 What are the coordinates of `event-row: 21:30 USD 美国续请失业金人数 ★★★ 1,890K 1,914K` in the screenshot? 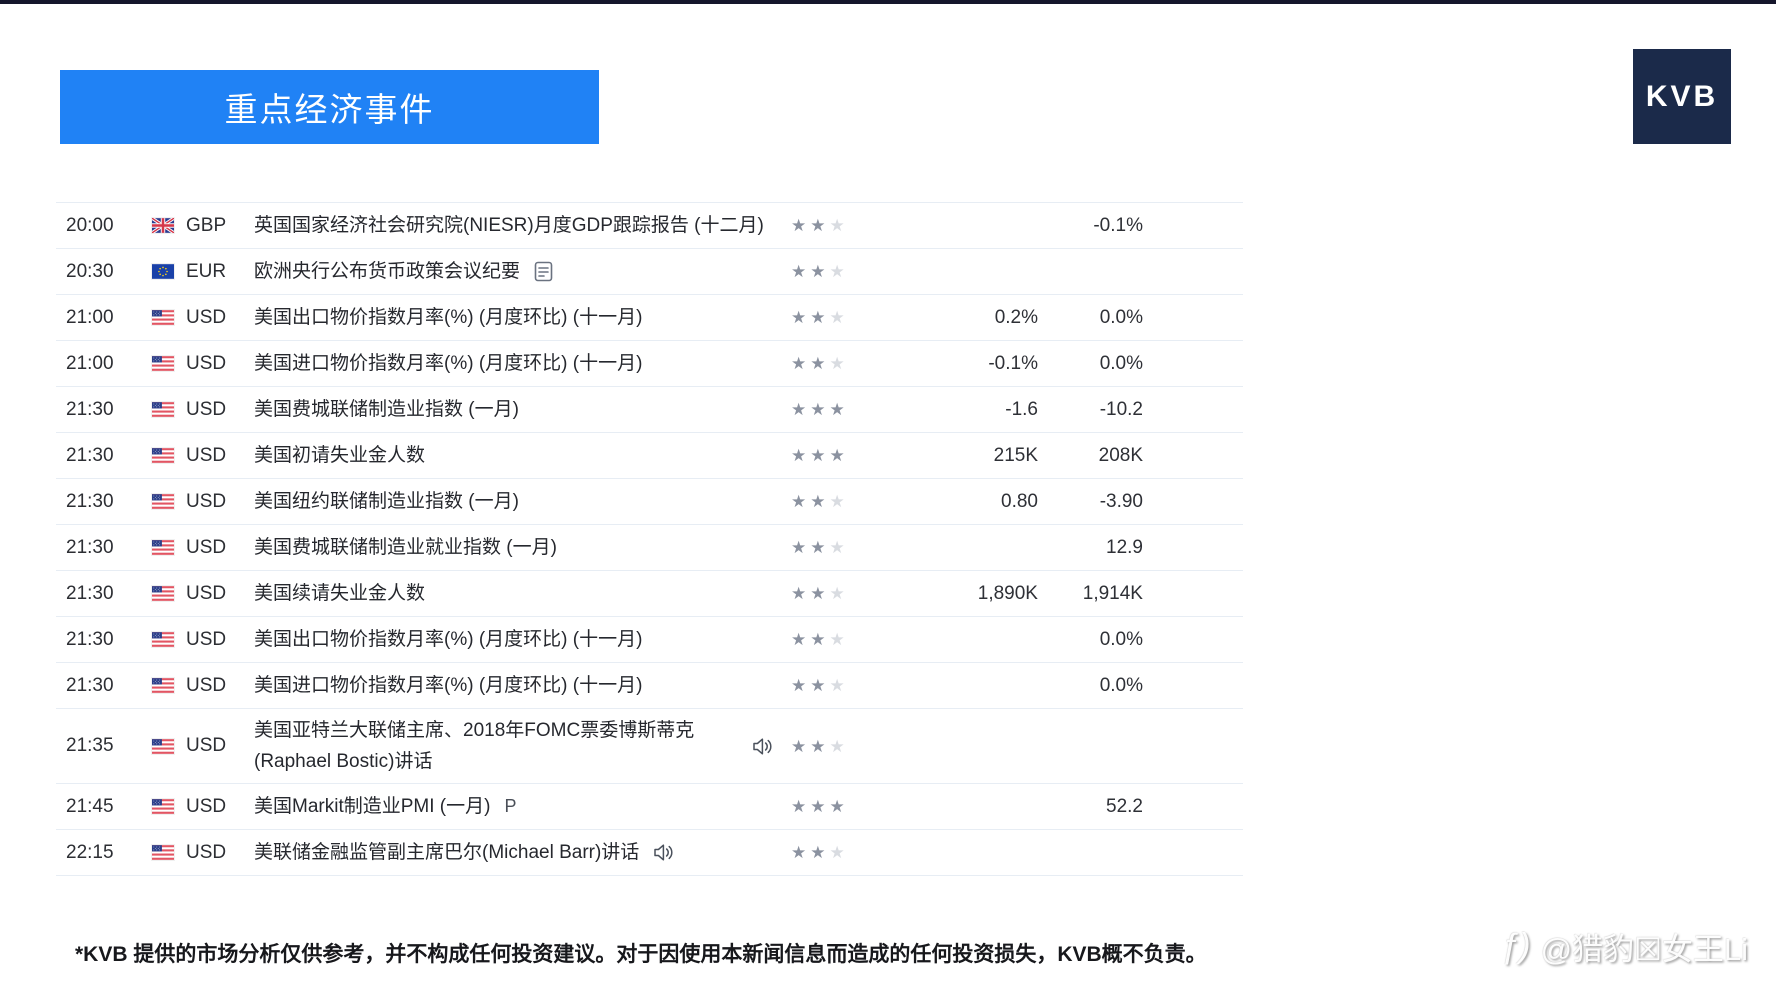 It's located at (649, 594).